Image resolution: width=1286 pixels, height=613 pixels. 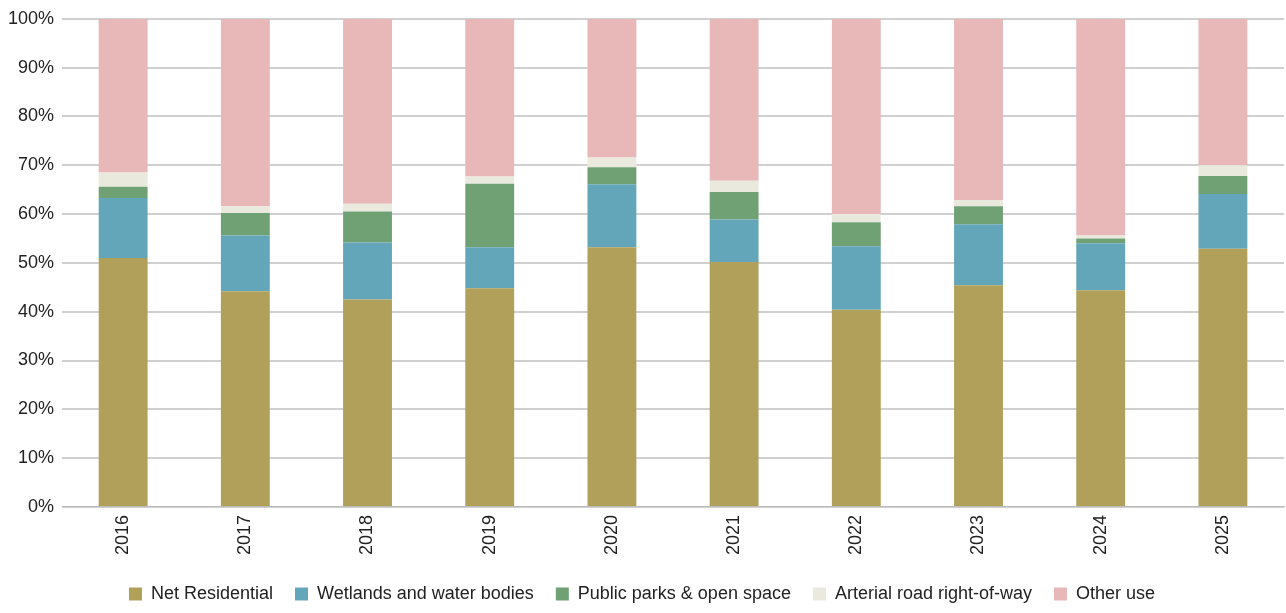 I want to click on legend-label: Wetlands and water bodies, so click(x=425, y=592).